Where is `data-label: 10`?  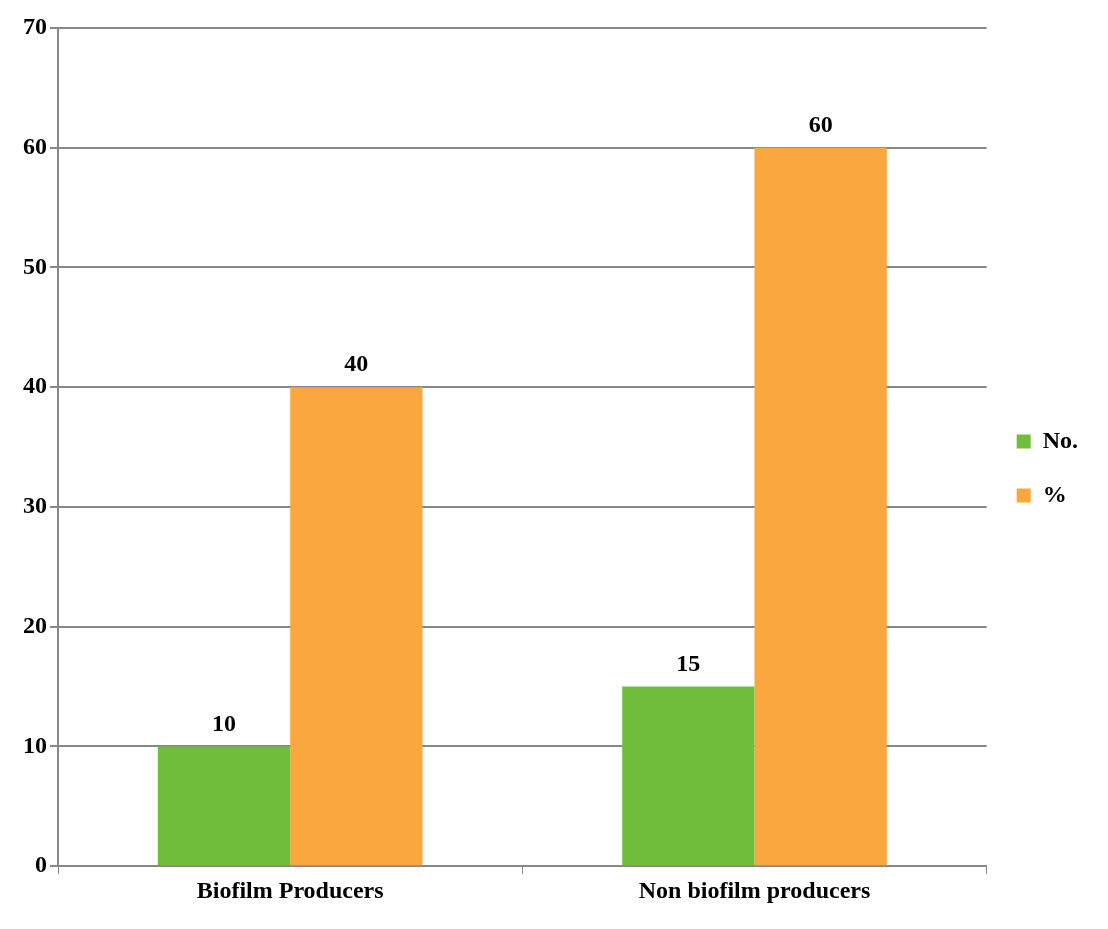 data-label: 10 is located at coordinates (224, 722).